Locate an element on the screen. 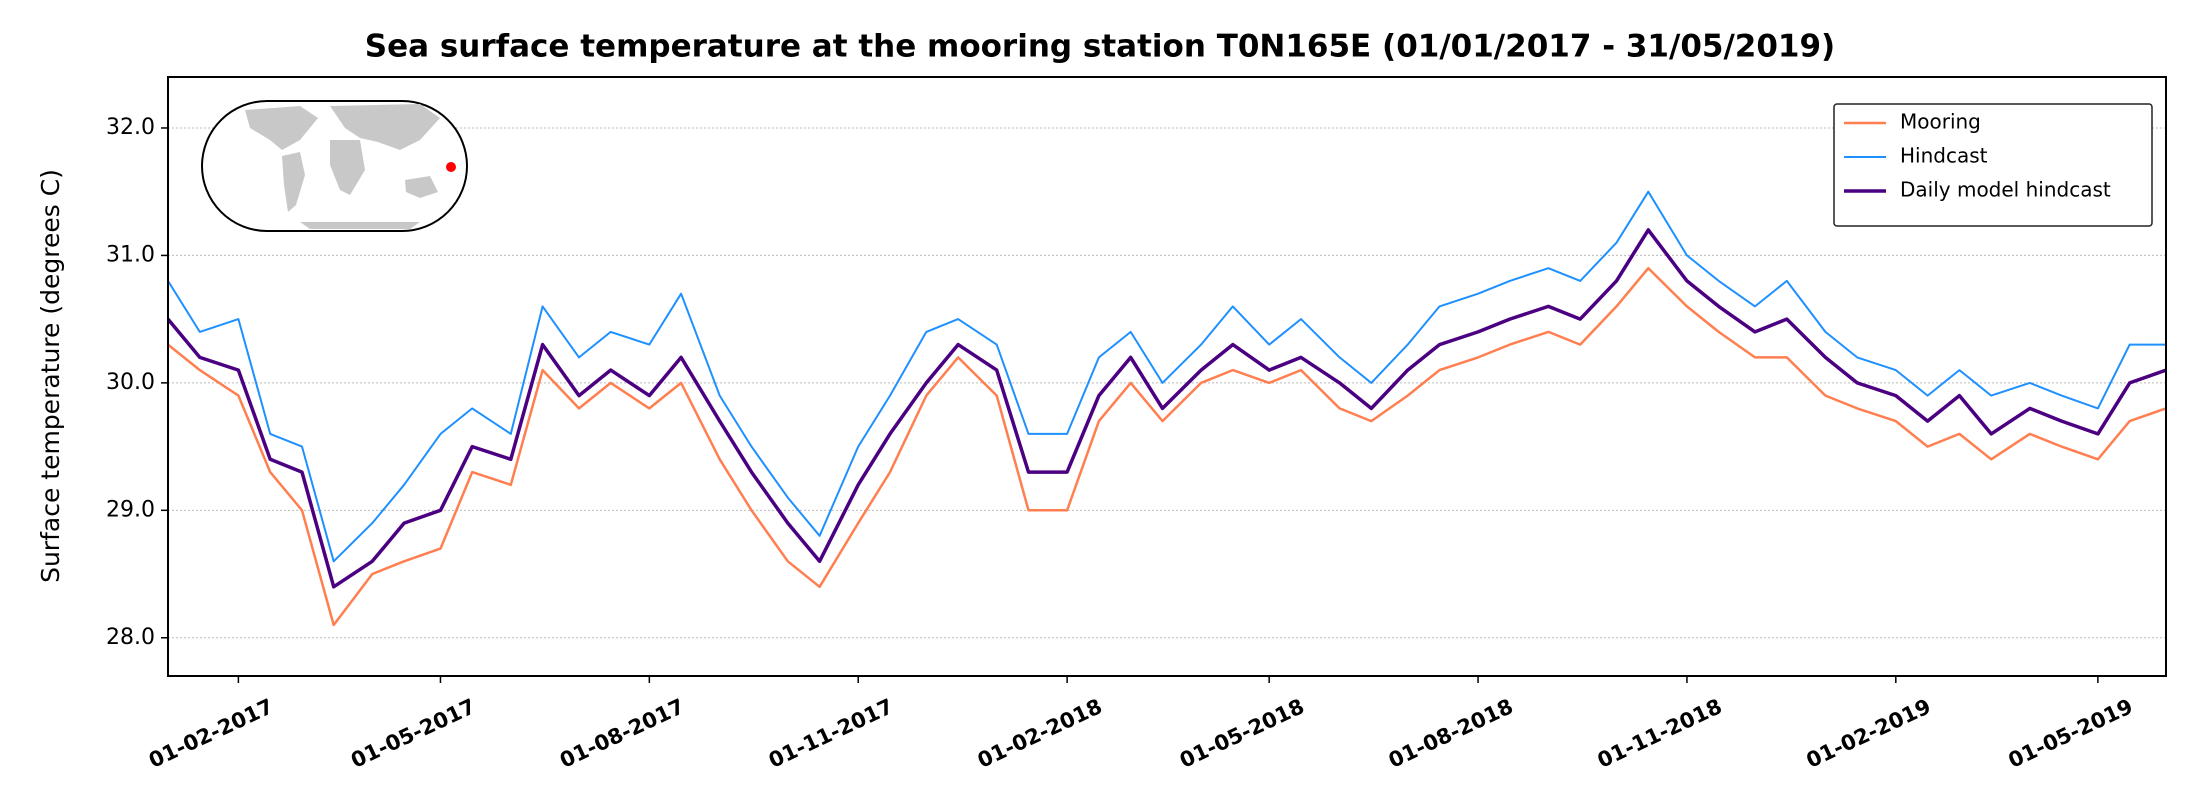  legend-frame is located at coordinates (1993, 165).